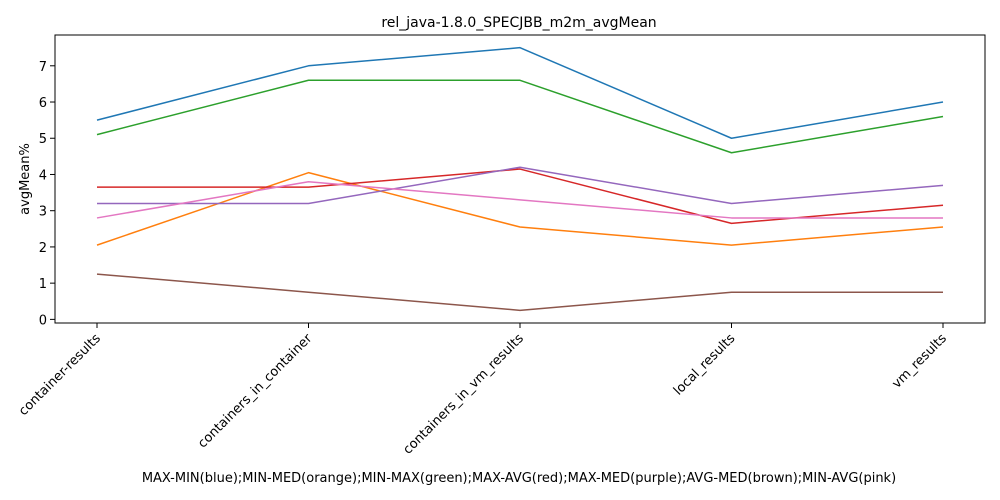 Image resolution: width=1000 pixels, height=500 pixels. Describe the element at coordinates (43, 320) in the screenshot. I see `y-tick-label: 0` at that location.